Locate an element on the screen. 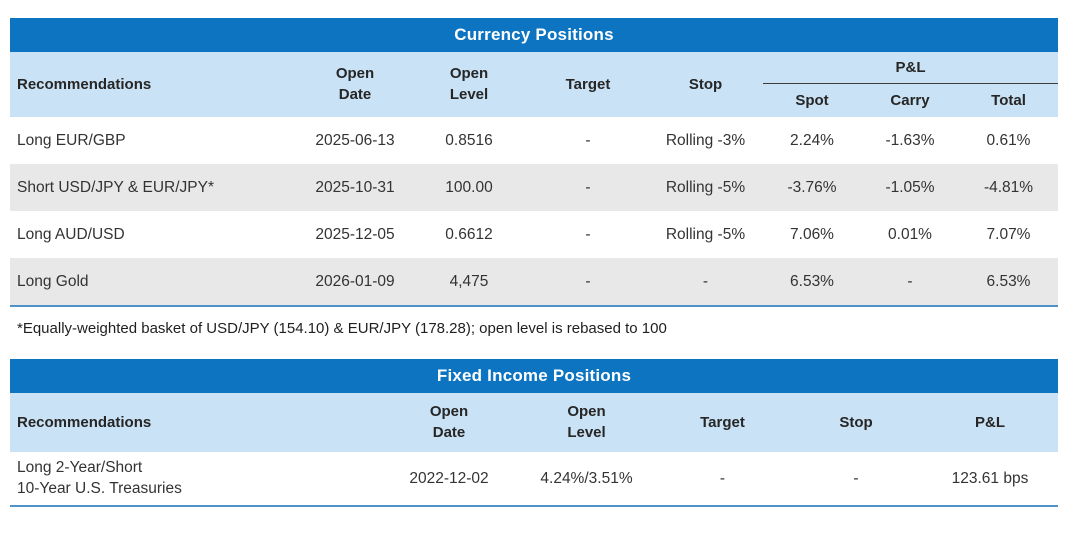  cell-stop: Rolling -3% is located at coordinates (705, 140).